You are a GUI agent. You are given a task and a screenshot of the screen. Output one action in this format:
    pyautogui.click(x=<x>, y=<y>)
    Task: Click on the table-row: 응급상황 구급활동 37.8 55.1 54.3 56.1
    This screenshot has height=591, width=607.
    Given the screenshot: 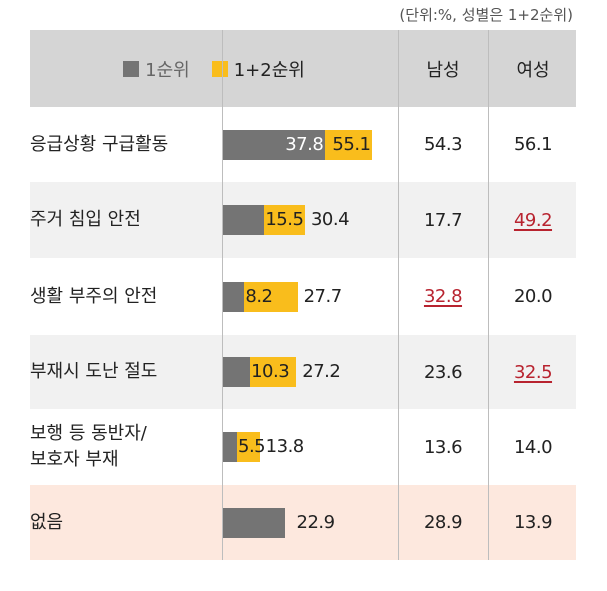 What is the action you would take?
    pyautogui.click(x=303, y=144)
    